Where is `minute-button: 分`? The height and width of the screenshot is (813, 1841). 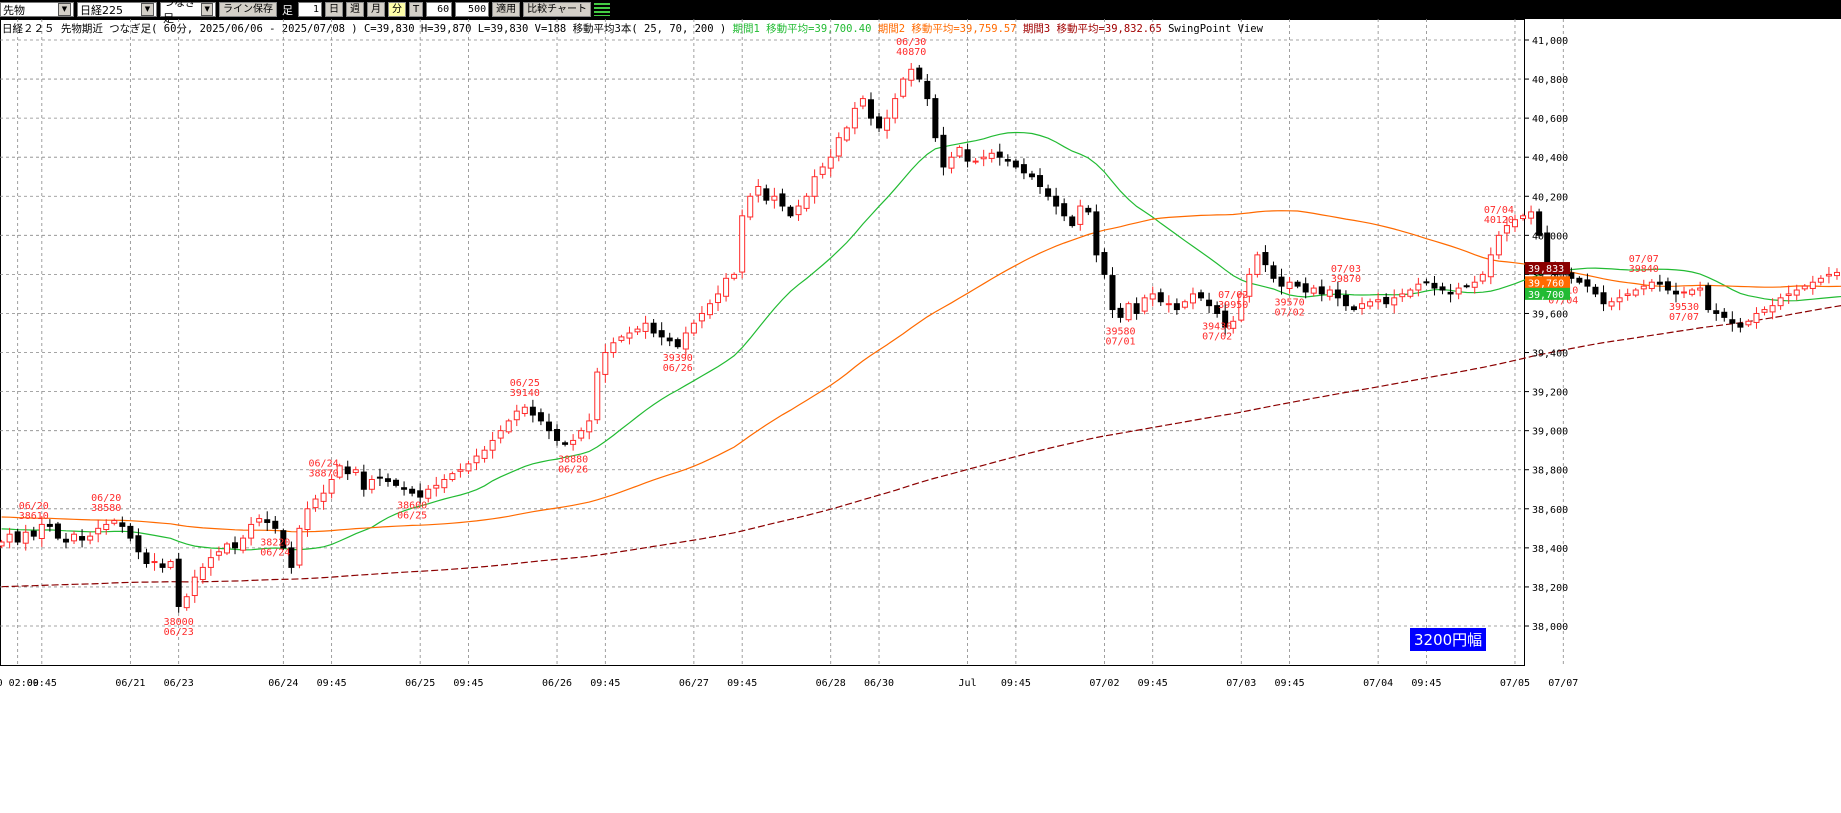 minute-button: 分 is located at coordinates (397, 9).